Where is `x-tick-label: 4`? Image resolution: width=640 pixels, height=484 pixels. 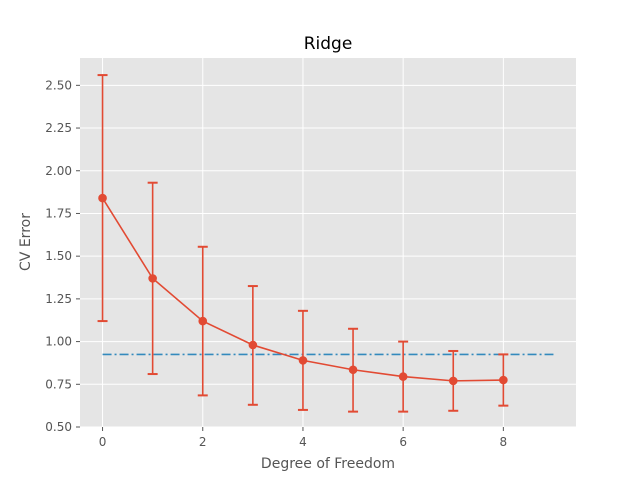 x-tick-label: 4 is located at coordinates (303, 442).